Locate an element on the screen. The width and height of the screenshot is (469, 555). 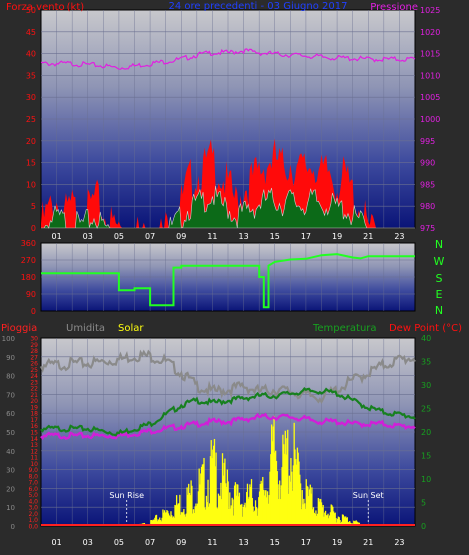
rain-tick-label: 22 is located at coordinates (34, 389).